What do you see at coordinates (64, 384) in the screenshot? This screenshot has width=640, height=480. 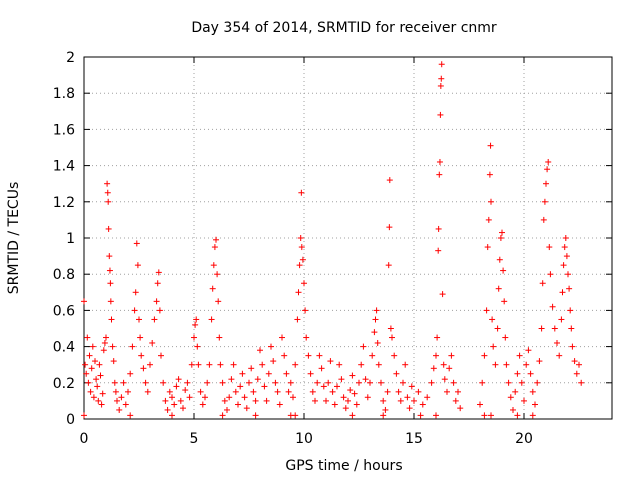 I see `y-tick-label: 0.2` at bounding box center [64, 384].